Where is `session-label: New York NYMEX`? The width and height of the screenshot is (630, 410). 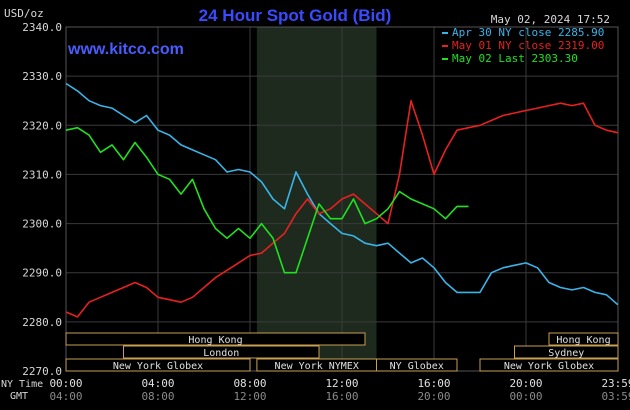 session-label: New York NYMEX is located at coordinates (317, 366).